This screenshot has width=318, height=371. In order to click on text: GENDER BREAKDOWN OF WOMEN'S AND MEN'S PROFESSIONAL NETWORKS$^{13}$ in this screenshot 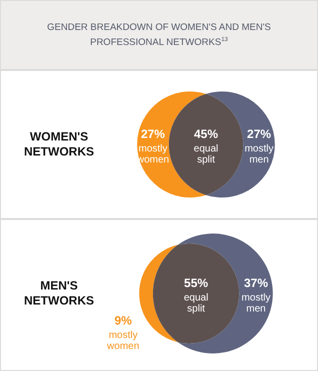, I will do `click(159, 35)`.